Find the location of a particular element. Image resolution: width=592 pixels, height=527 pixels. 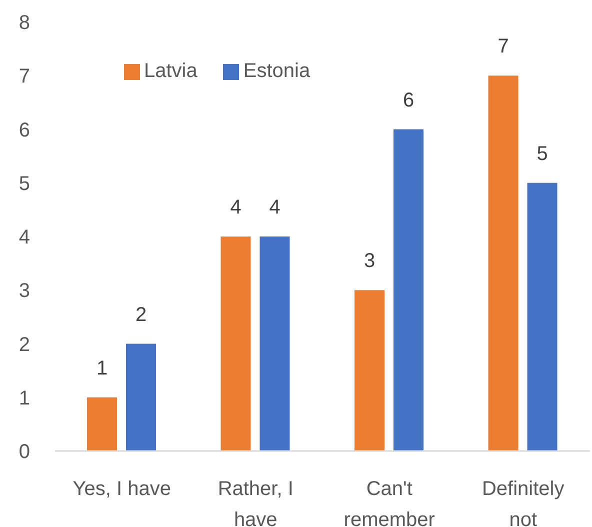

data-label: 3 is located at coordinates (370, 261).